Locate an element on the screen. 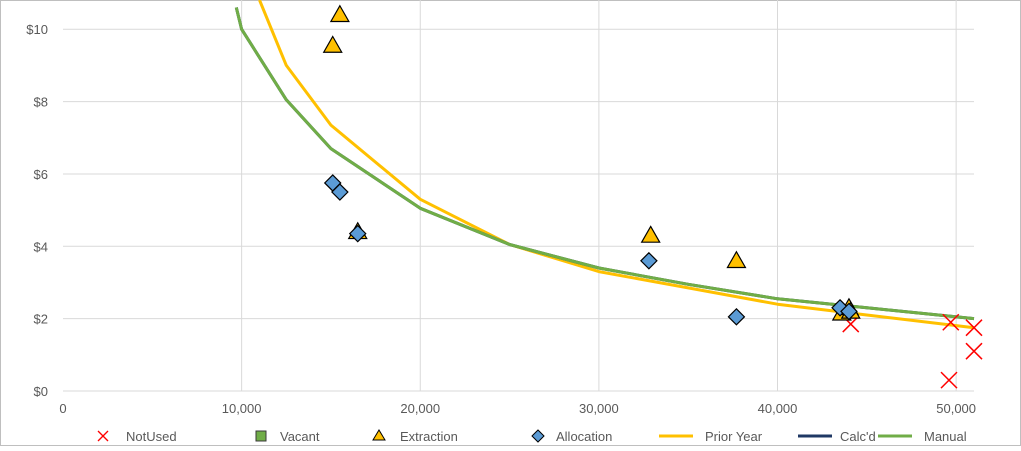 Image resolution: width=1021 pixels, height=451 pixels. y-tick-label: $0 is located at coordinates (41, 391).